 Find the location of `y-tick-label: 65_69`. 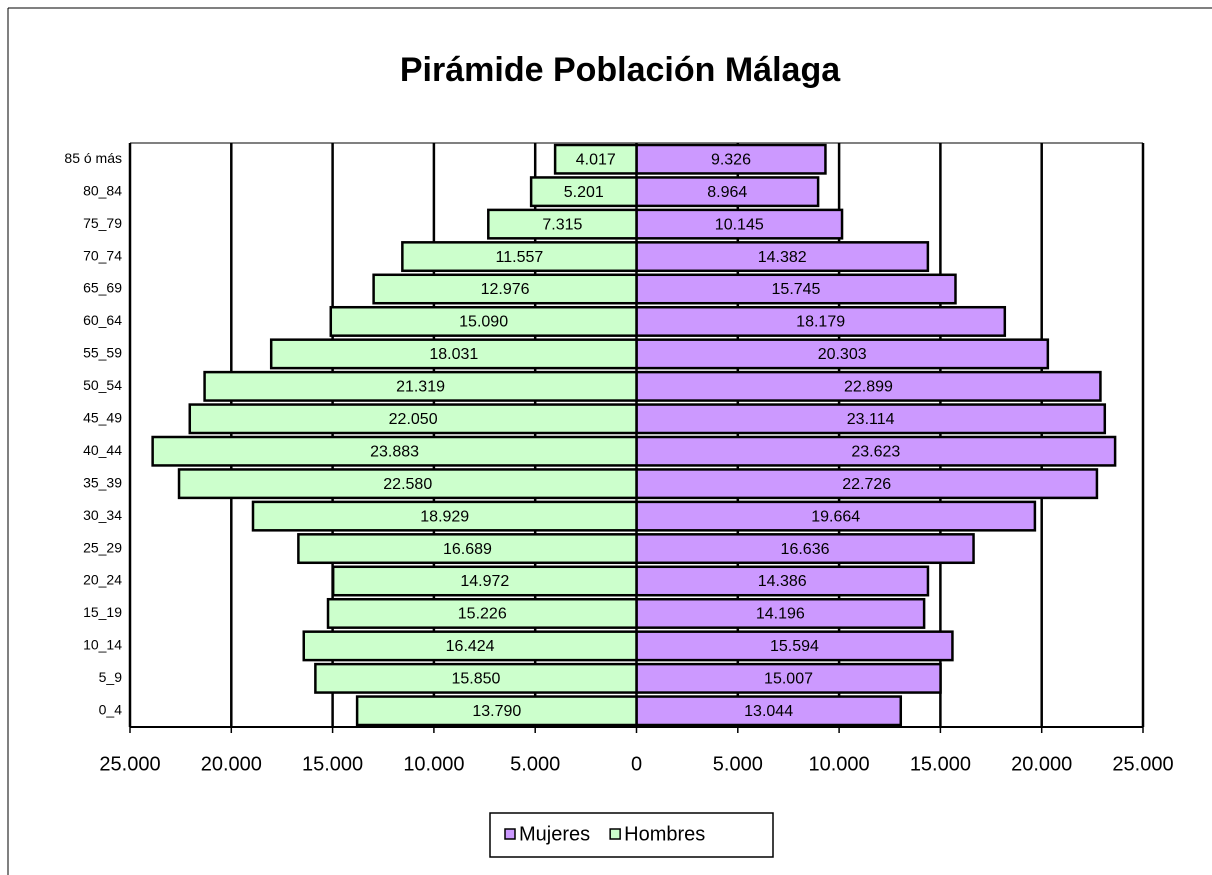

y-tick-label: 65_69 is located at coordinates (102, 288).